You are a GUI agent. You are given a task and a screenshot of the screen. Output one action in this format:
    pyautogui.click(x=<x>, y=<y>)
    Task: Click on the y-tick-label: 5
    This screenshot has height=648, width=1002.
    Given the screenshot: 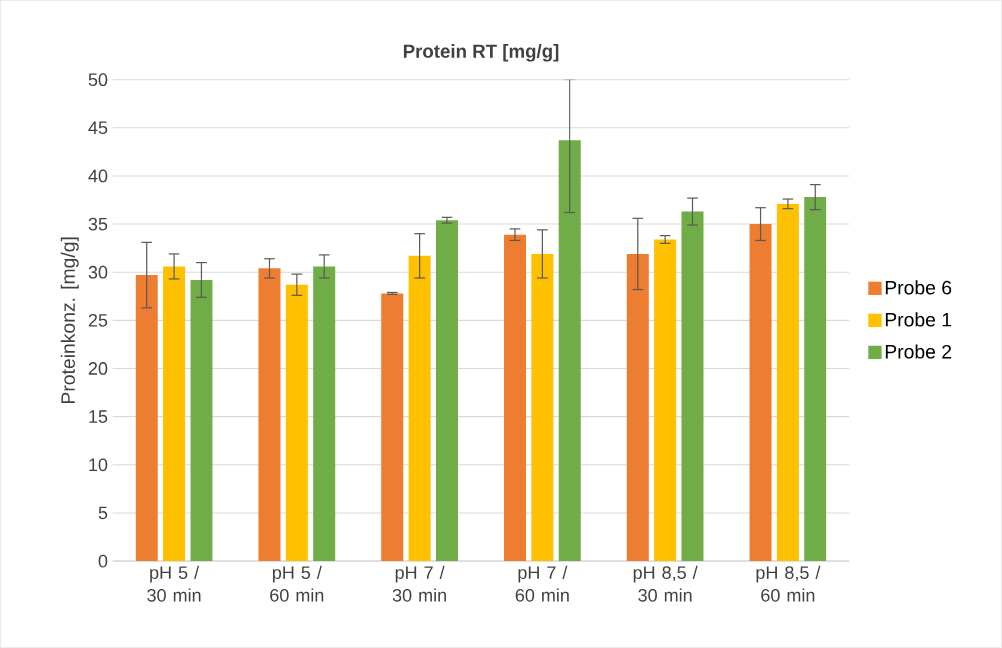 What is the action you would take?
    pyautogui.click(x=103, y=513)
    